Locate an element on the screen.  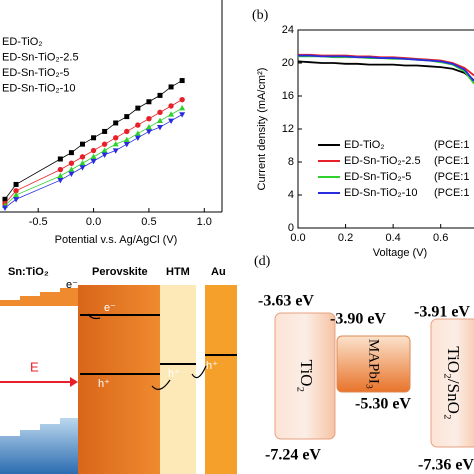
cb-level: -3.63 eV is located at coordinates (286, 301).